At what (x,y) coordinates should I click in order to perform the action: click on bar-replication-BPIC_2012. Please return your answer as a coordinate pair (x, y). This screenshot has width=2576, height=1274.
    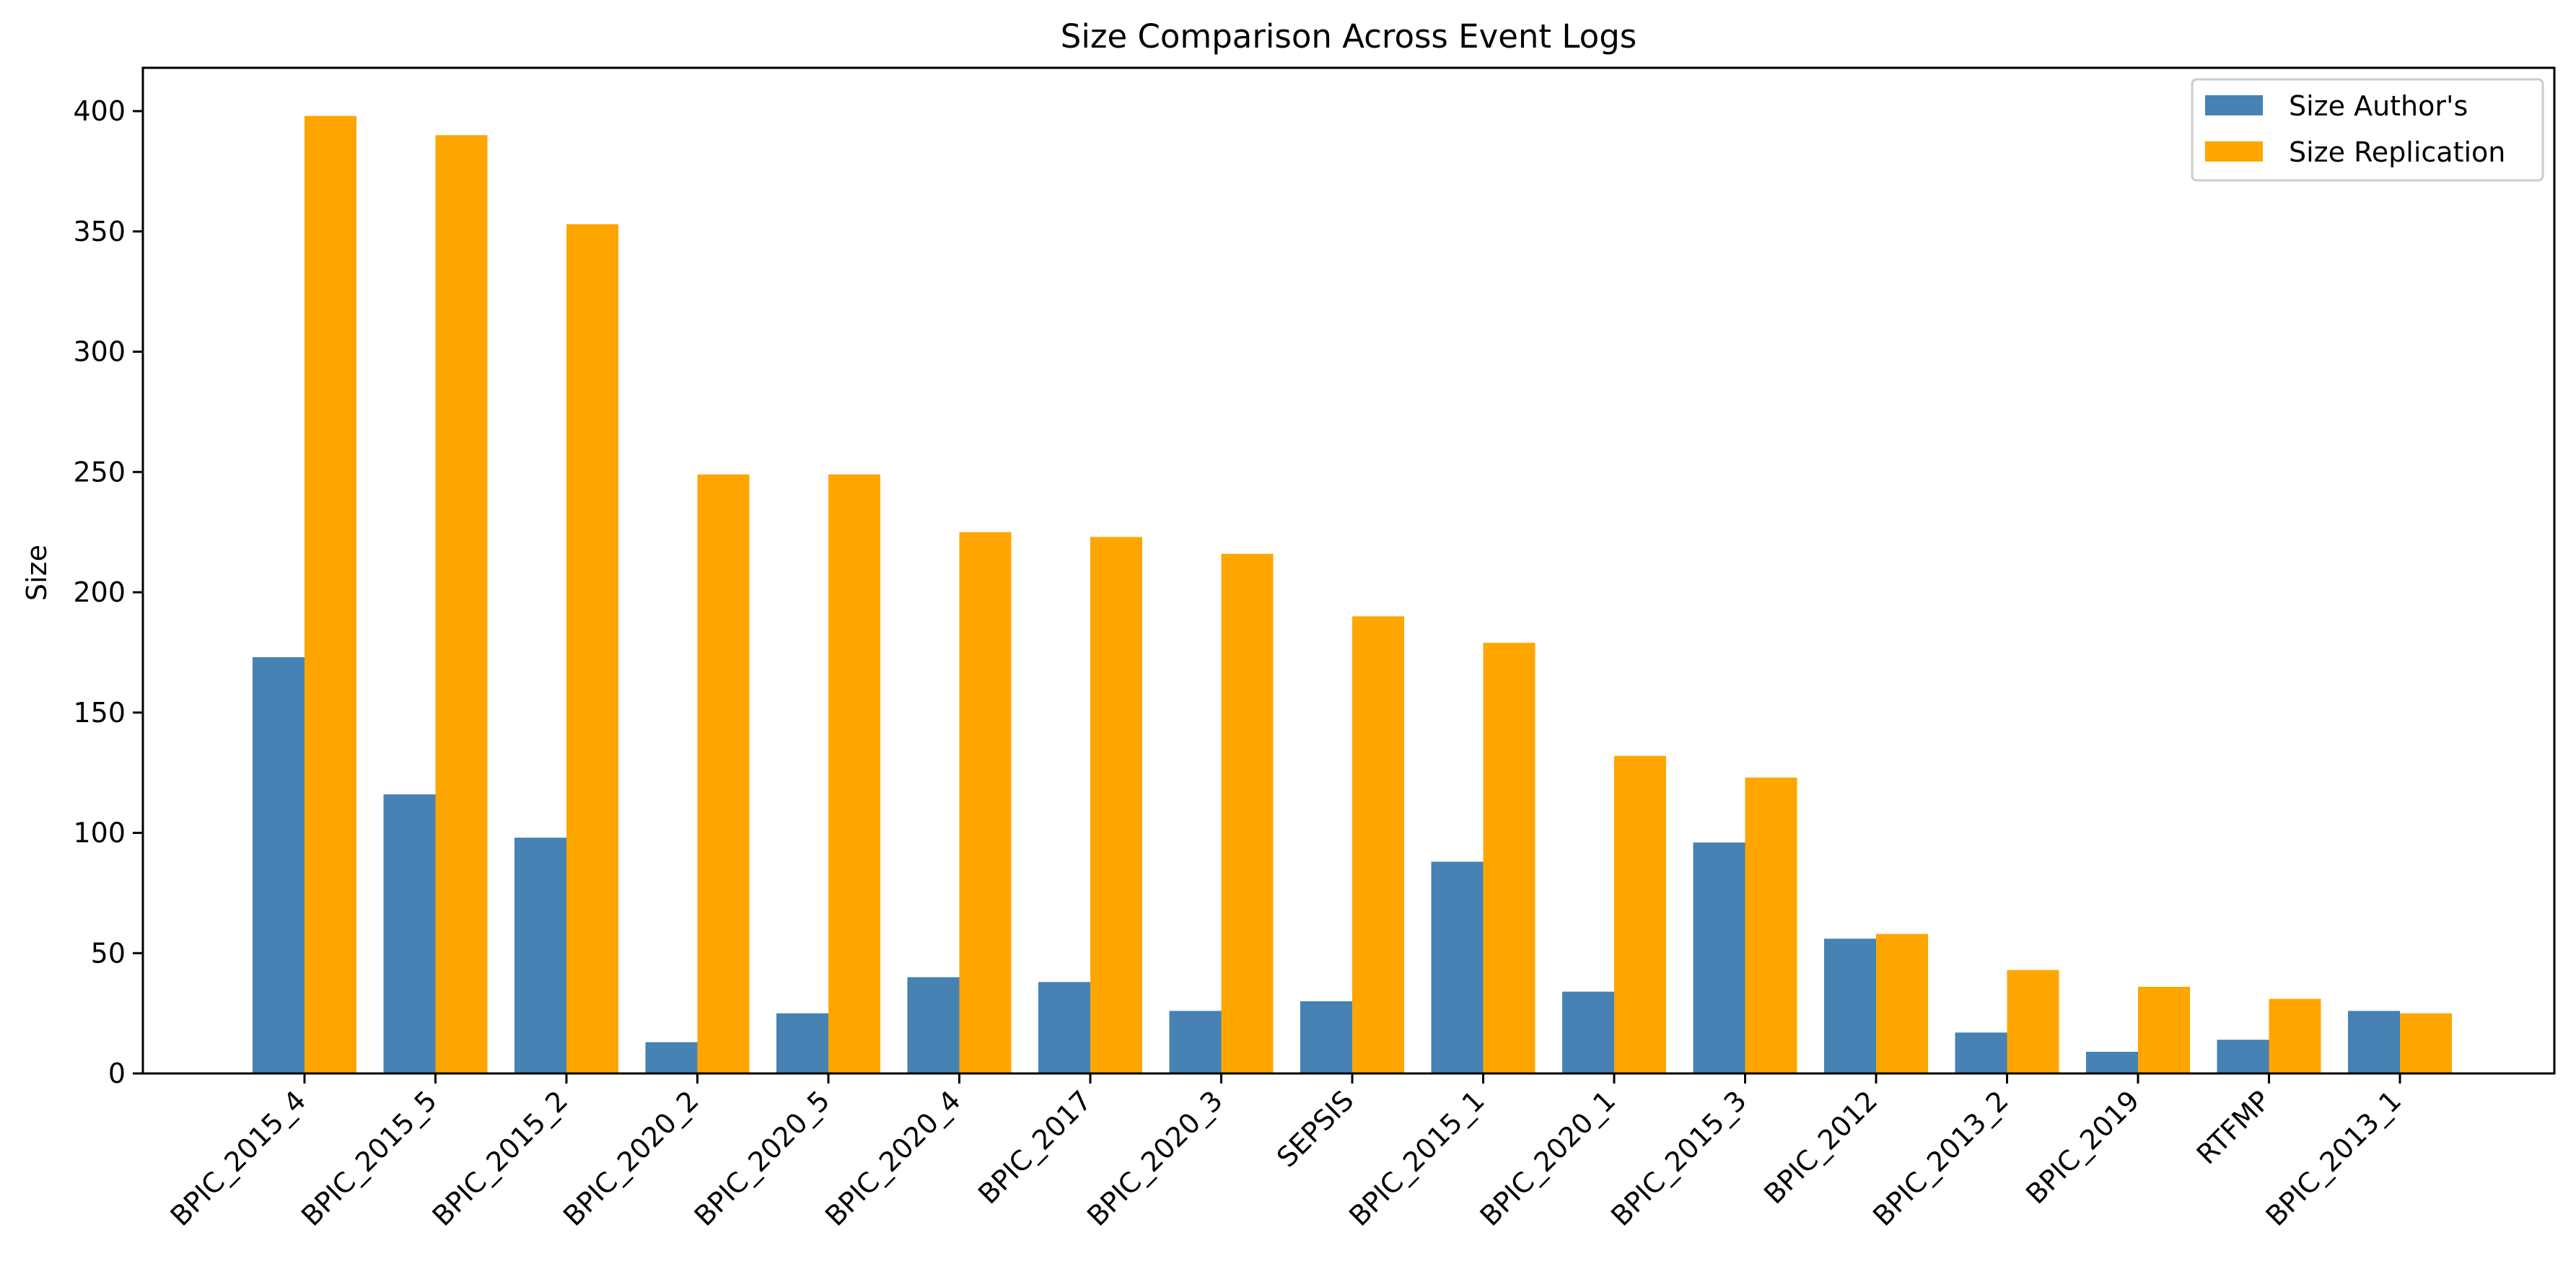
    Looking at the image, I should click on (1902, 1003).